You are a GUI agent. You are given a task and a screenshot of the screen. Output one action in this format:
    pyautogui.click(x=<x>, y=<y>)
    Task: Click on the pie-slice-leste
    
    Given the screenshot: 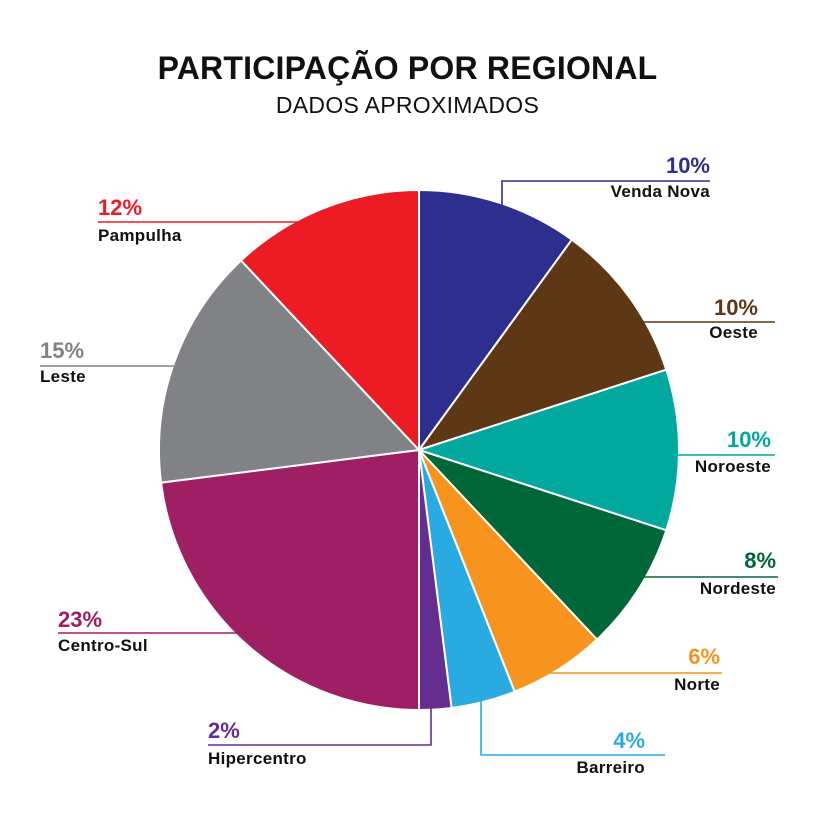 What is the action you would take?
    pyautogui.click(x=289, y=371)
    